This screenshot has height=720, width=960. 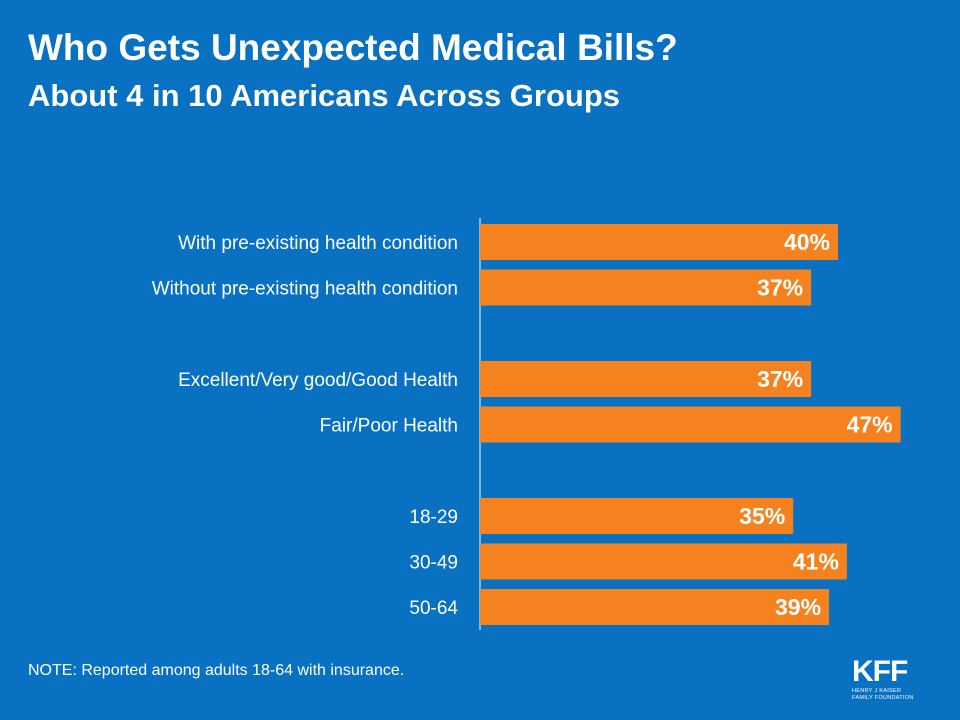 I want to click on data-label: 35%, so click(x=762, y=516).